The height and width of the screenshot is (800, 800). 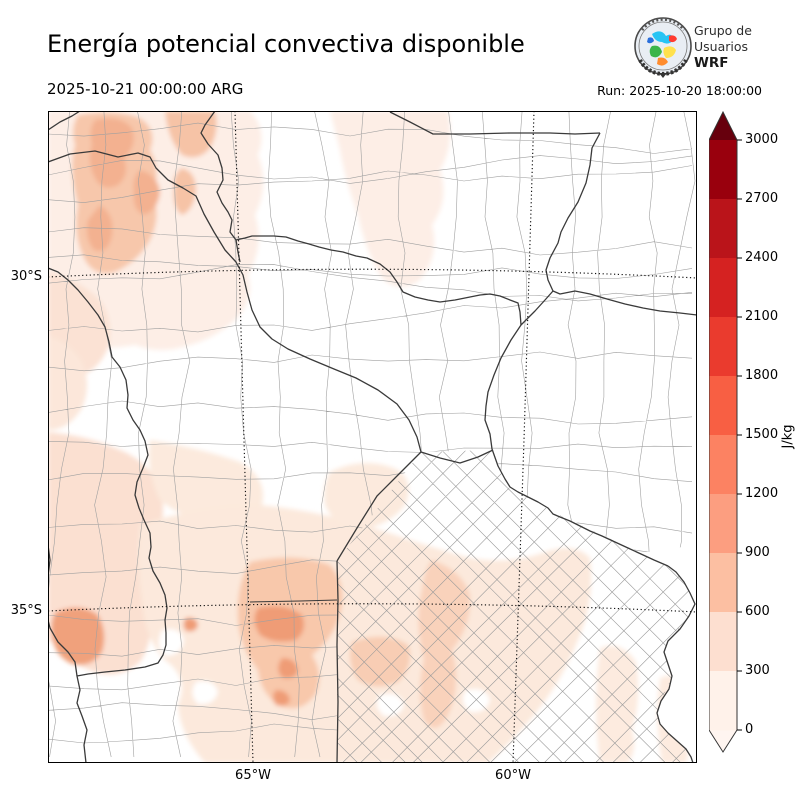 I want to click on lat-label-30s: 30°S, so click(x=26, y=276).